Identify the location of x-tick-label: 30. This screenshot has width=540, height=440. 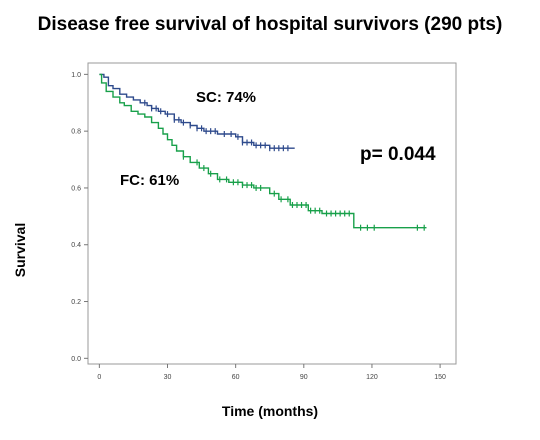
(168, 377).